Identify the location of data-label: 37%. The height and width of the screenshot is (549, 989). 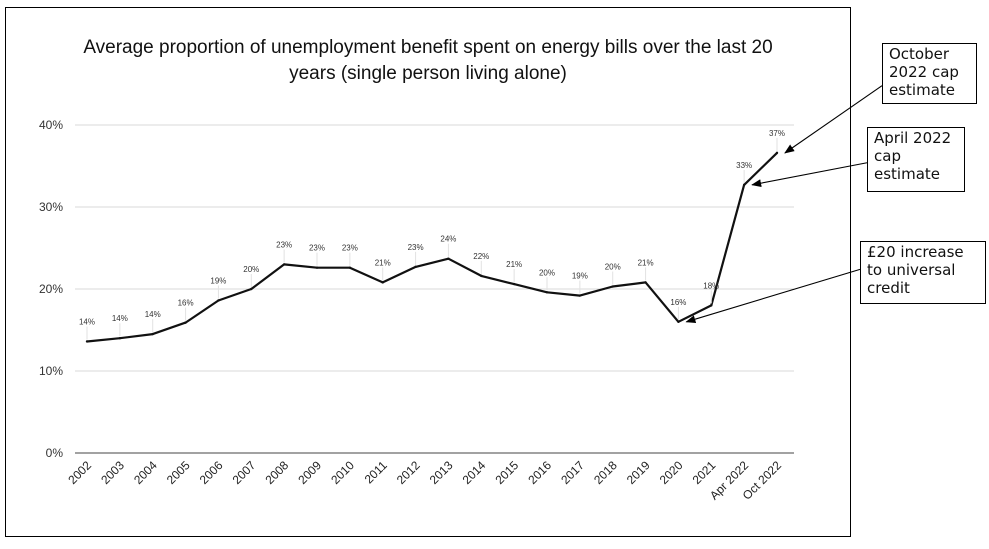
(777, 133).